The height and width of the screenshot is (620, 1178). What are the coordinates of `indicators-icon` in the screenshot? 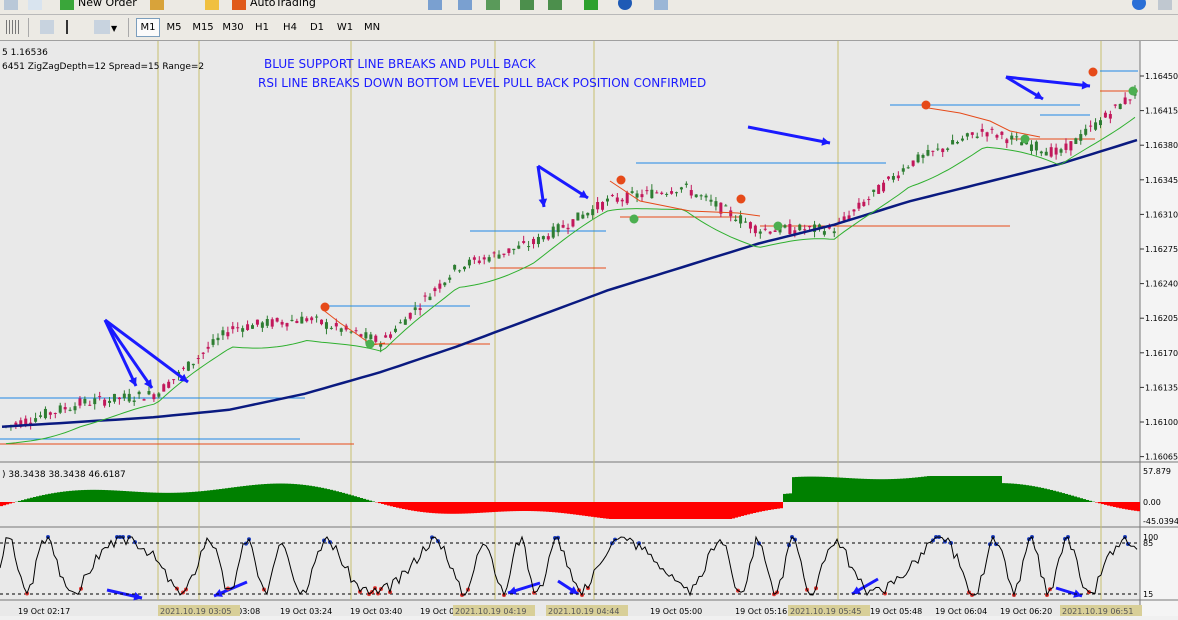 It's located at (591, 5).